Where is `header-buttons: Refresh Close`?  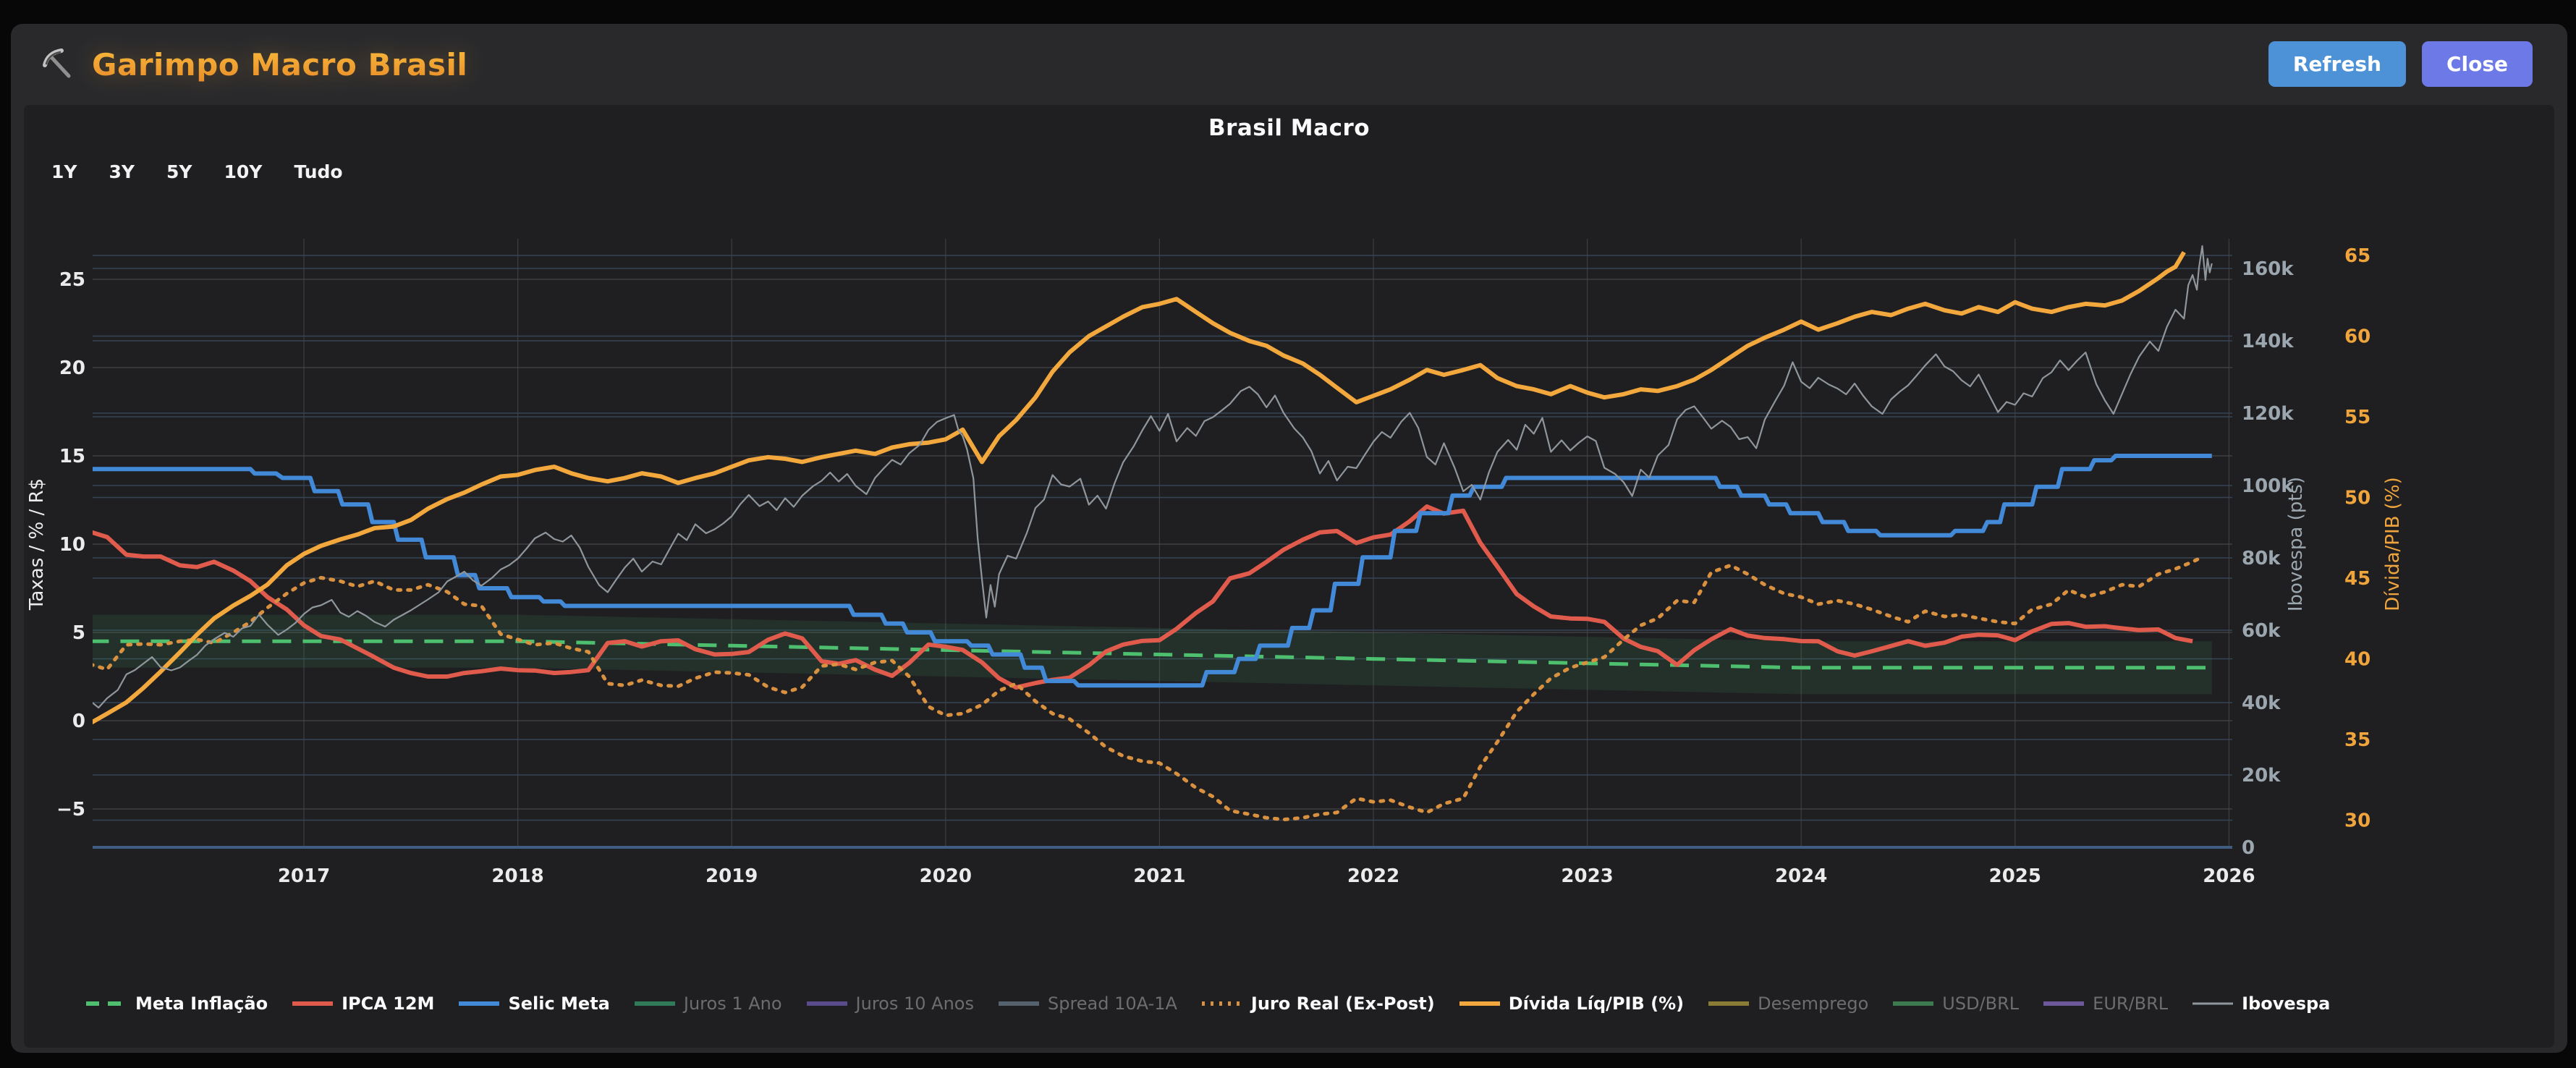
header-buttons: Refresh Close is located at coordinates (2400, 64).